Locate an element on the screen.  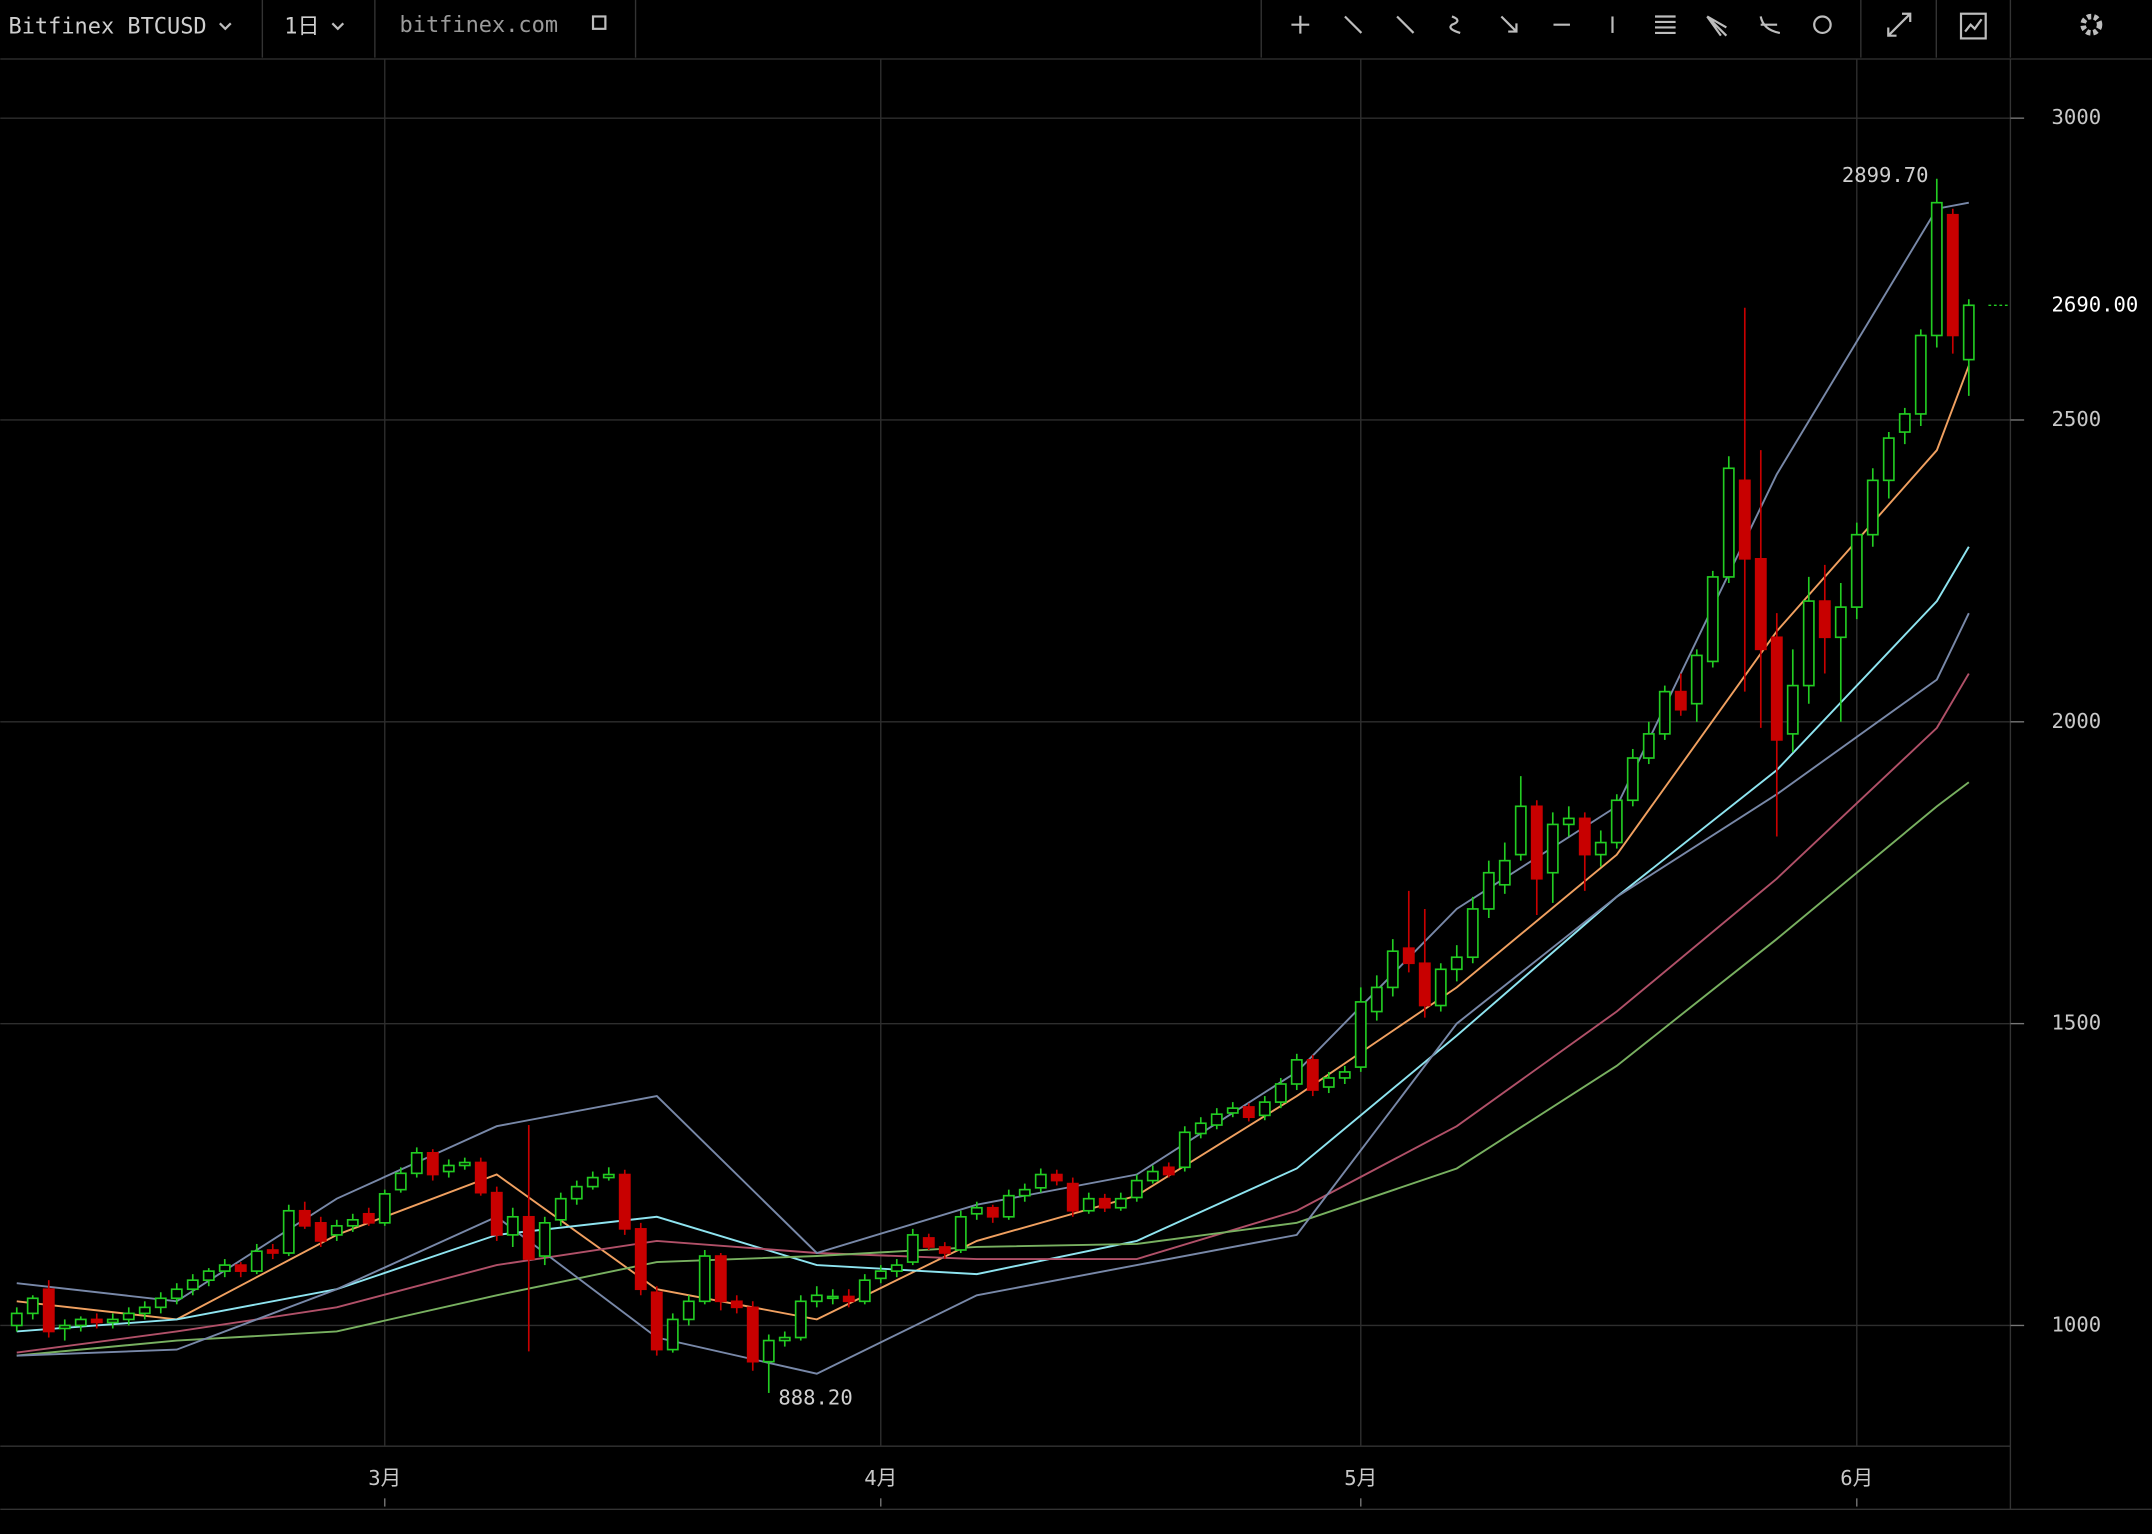
curve-tool is located at coordinates (1455, 24).